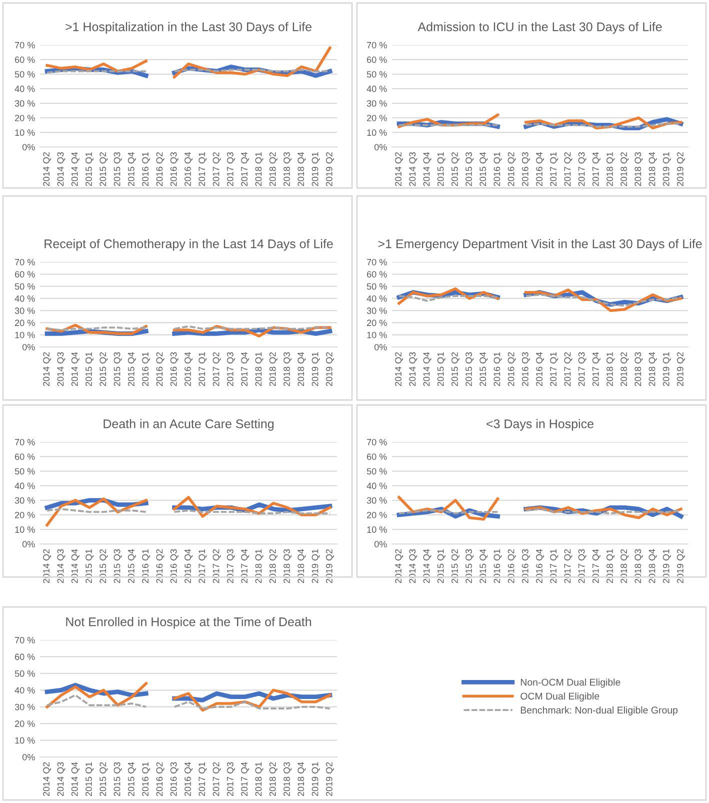 Image resolution: width=709 pixels, height=803 pixels. Describe the element at coordinates (24, 500) in the screenshot. I see `y-tick-label: 30 %` at that location.